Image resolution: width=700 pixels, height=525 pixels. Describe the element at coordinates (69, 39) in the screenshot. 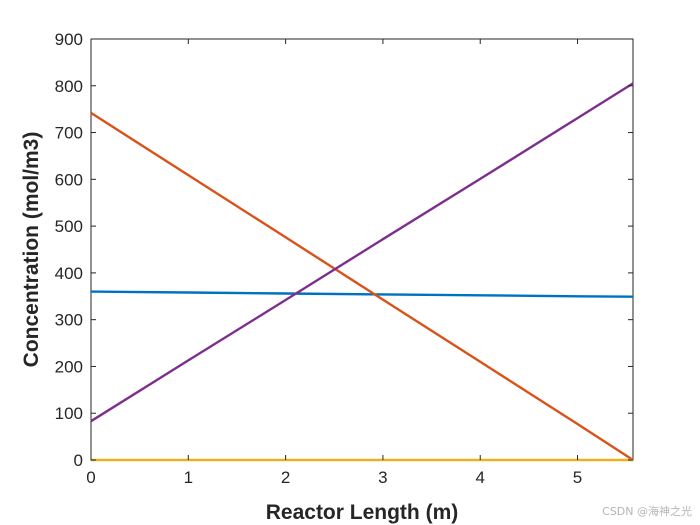

I see `y-tick-label: 900` at that location.